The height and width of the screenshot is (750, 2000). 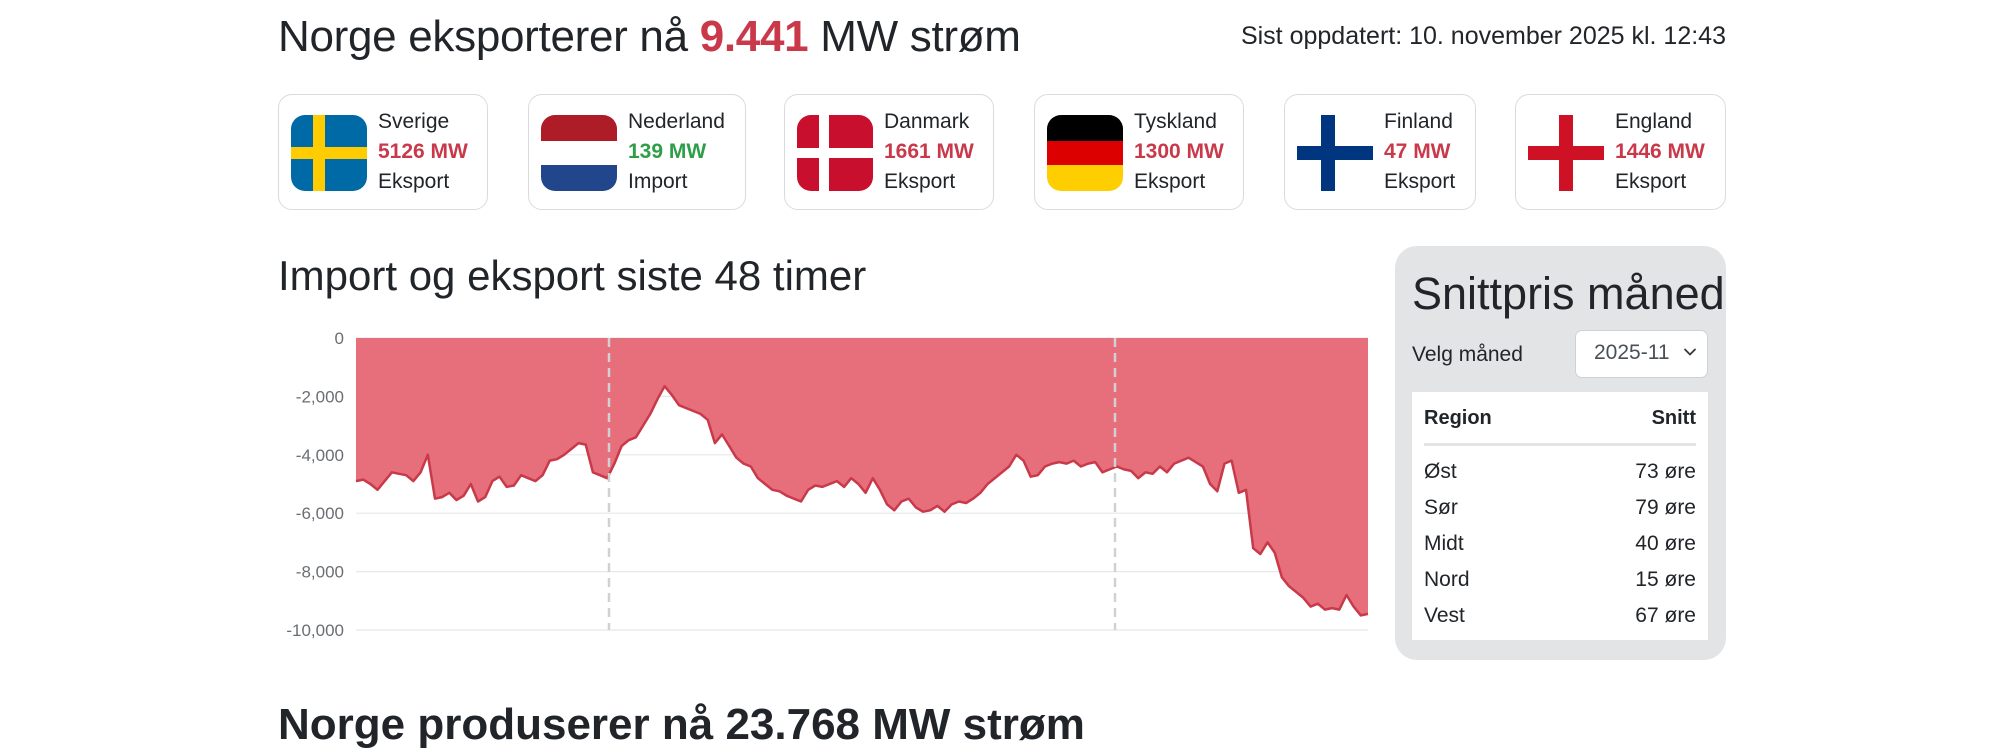 What do you see at coordinates (1632, 352) in the screenshot?
I see `month-select-value: 2025-11` at bounding box center [1632, 352].